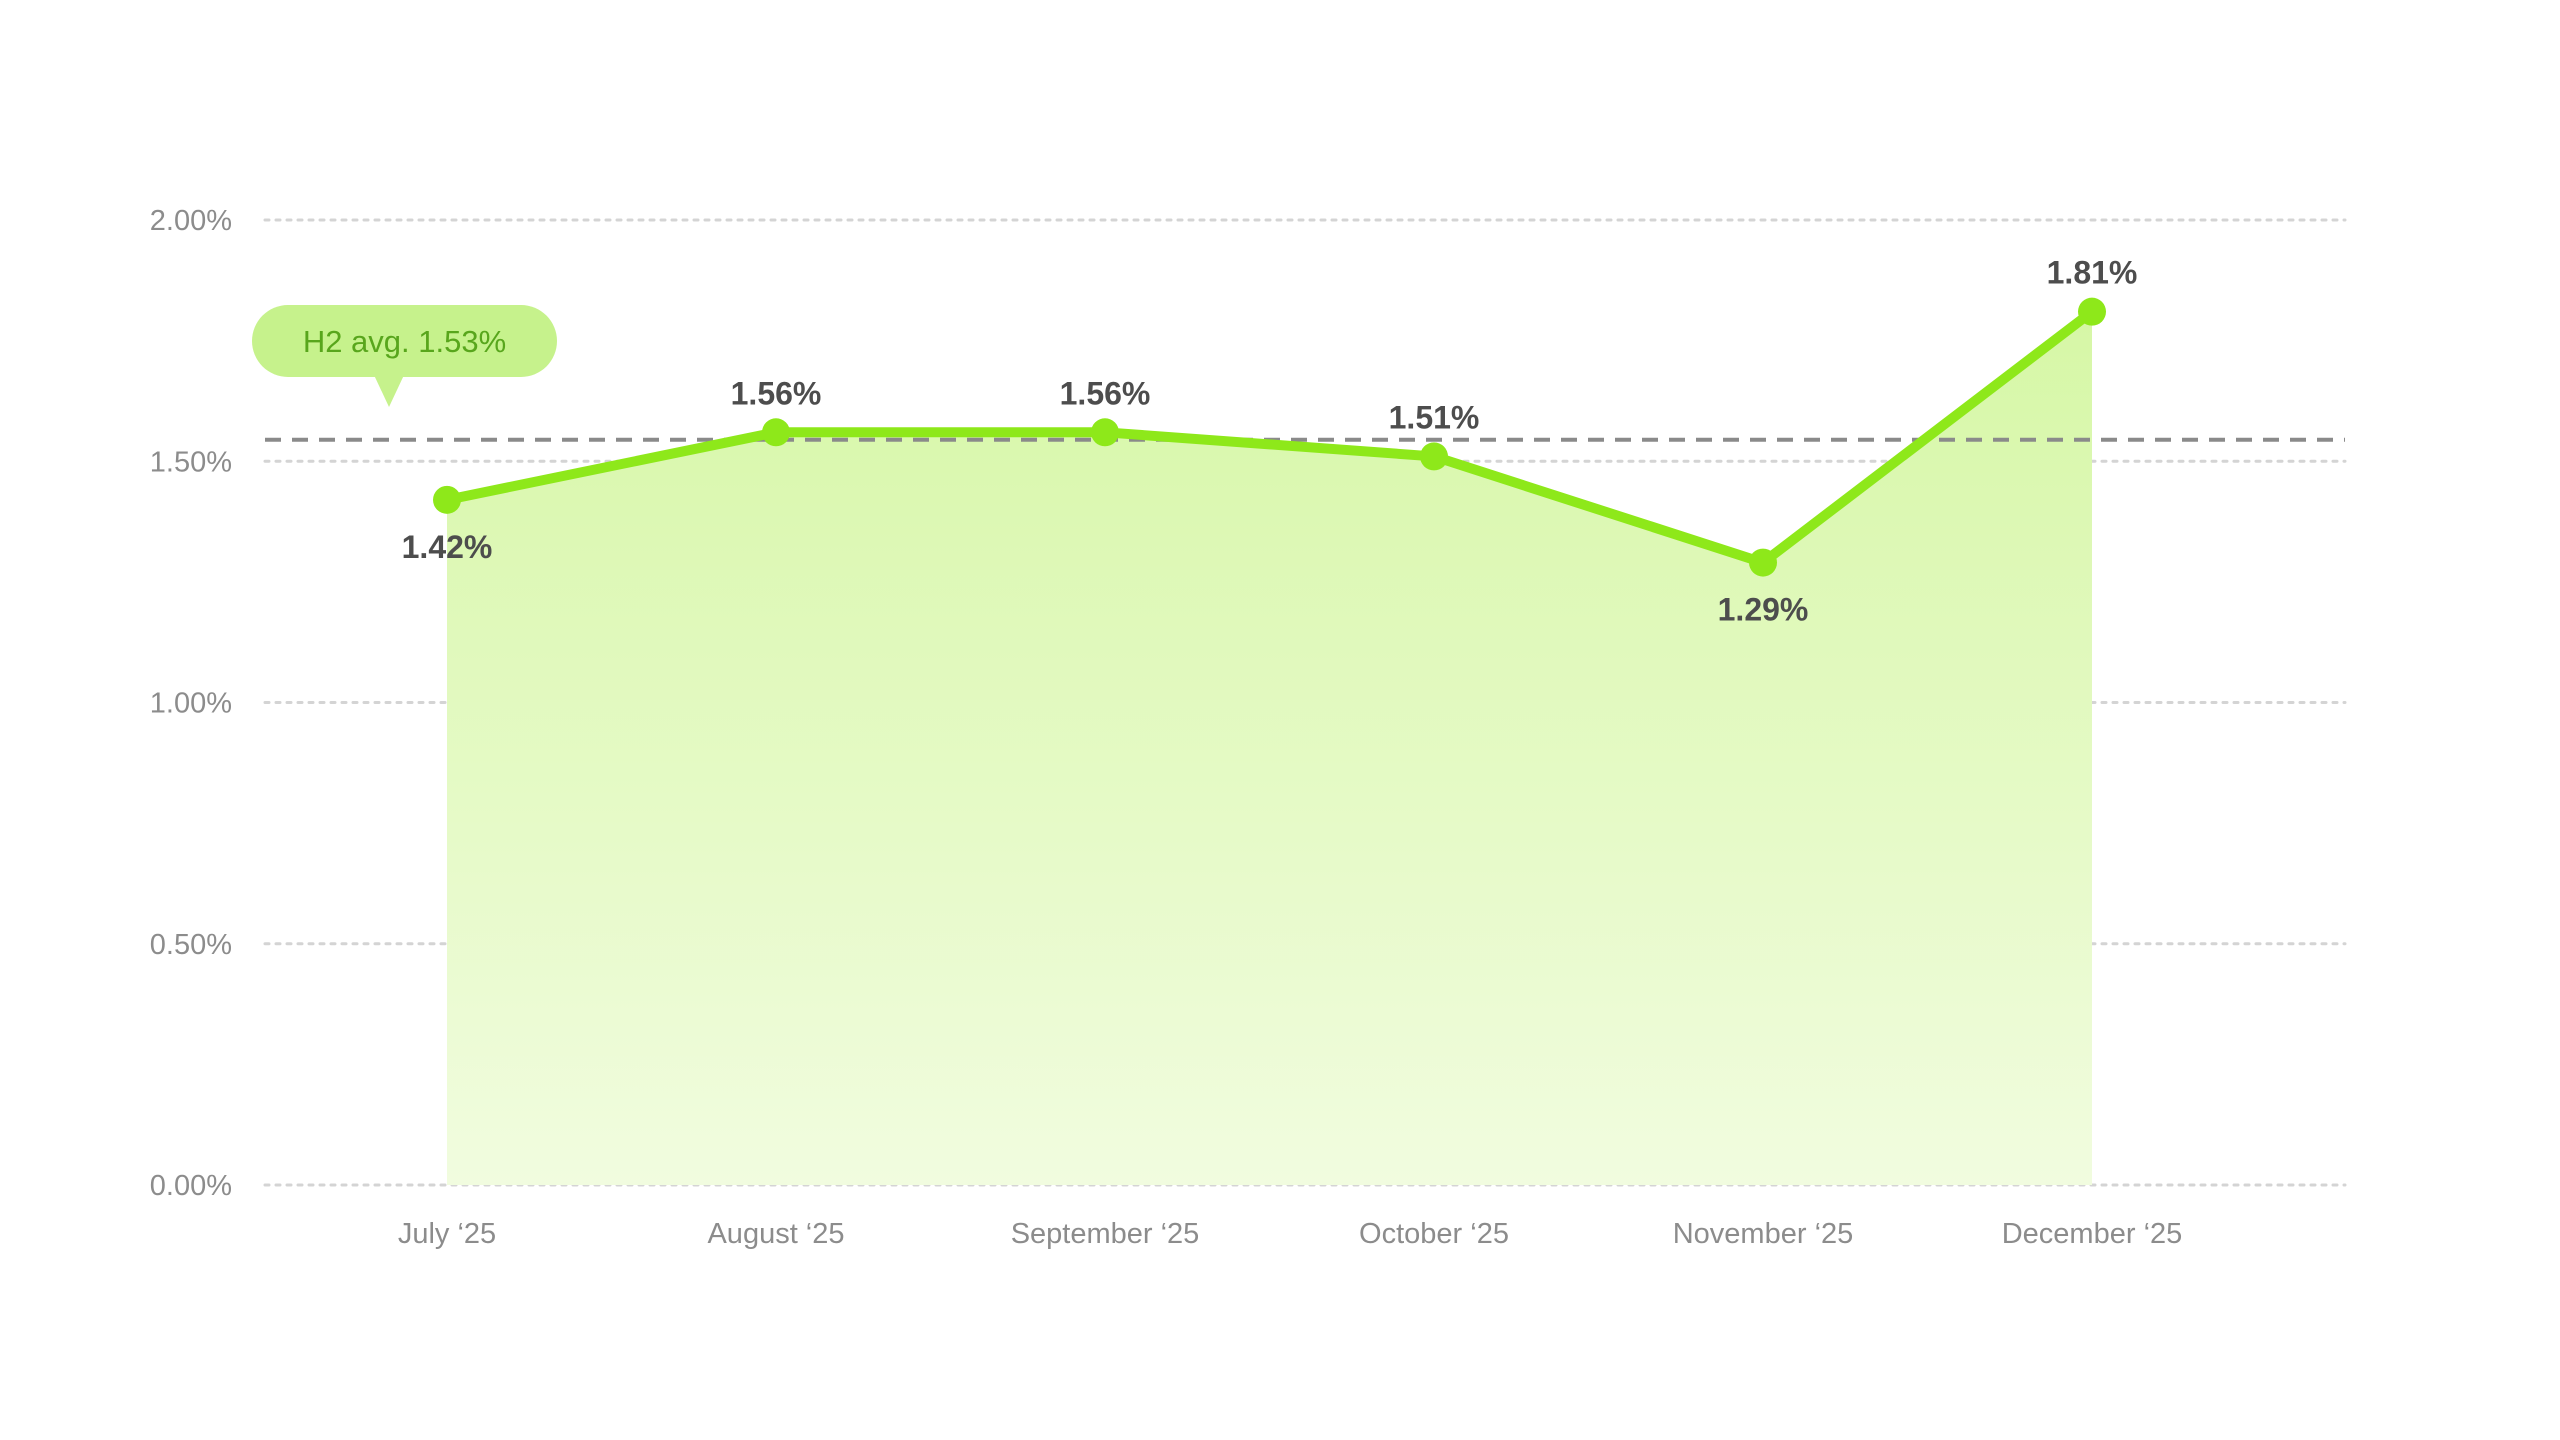 This screenshot has width=2560, height=1440. What do you see at coordinates (1763, 1234) in the screenshot?
I see `x-tick-label: November ‘25` at bounding box center [1763, 1234].